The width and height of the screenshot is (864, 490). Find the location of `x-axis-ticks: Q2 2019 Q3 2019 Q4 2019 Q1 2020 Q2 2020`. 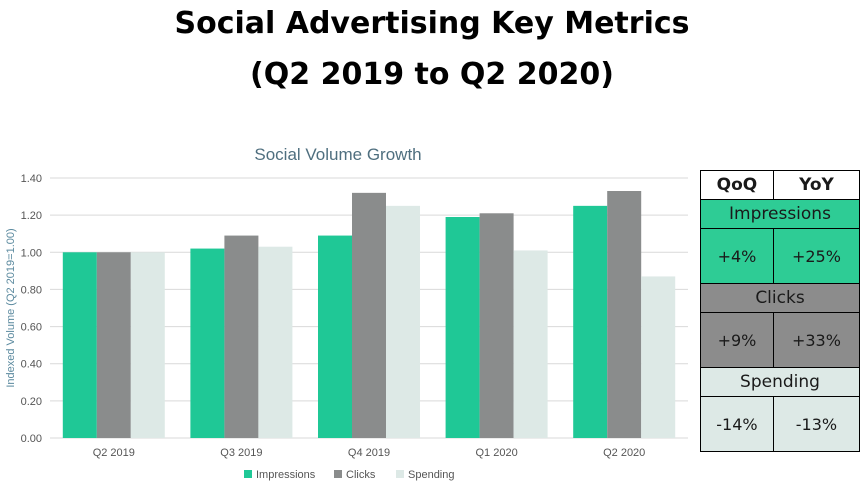

x-axis-ticks: Q2 2019 Q3 2019 Q4 2019 Q1 2020 Q2 2020 is located at coordinates (369, 453).